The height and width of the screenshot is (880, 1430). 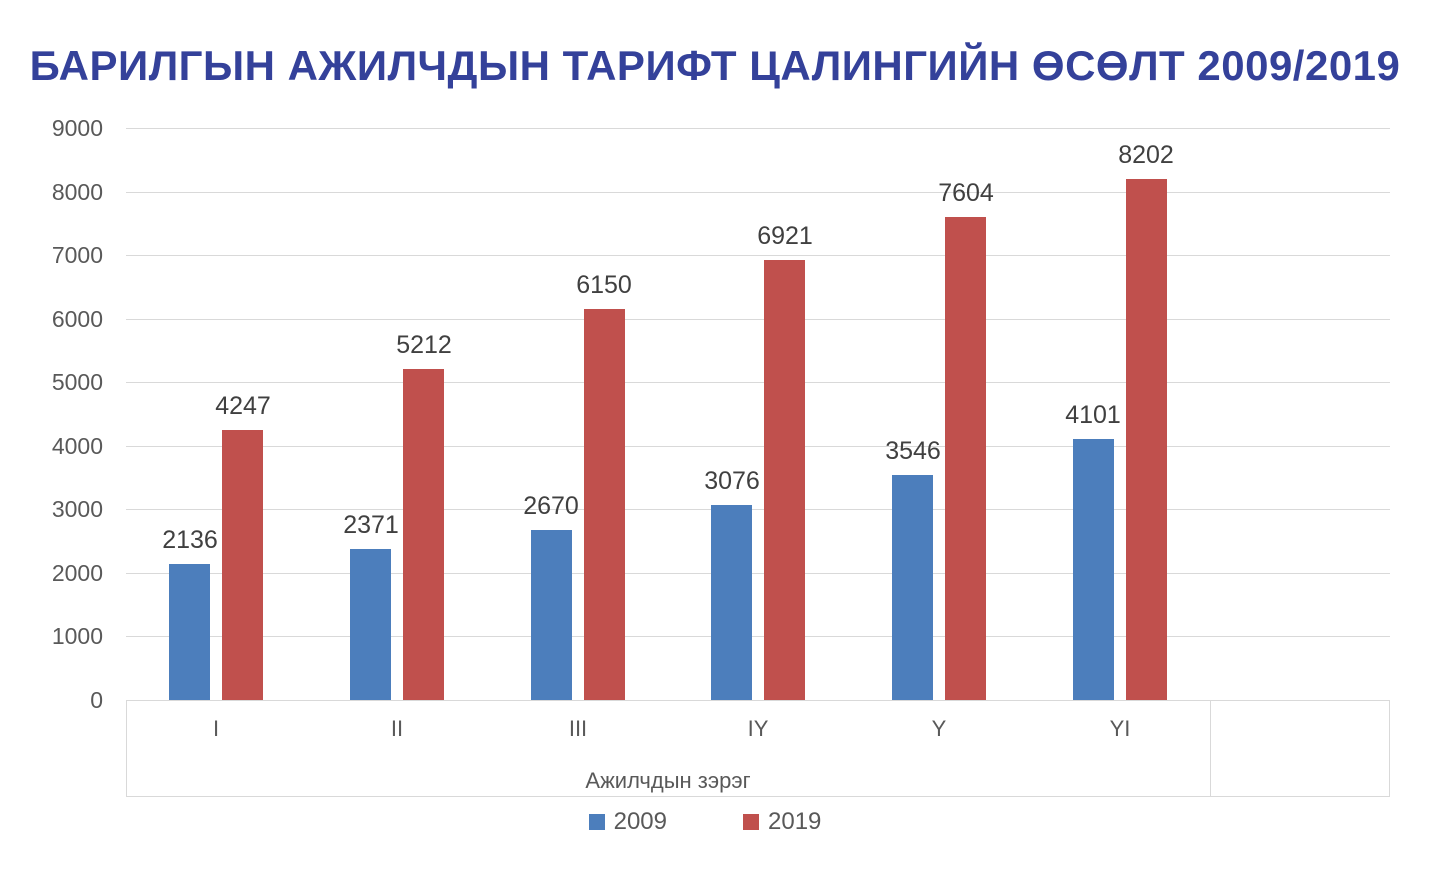 I want to click on bar-value-label: 3546, so click(x=913, y=451).